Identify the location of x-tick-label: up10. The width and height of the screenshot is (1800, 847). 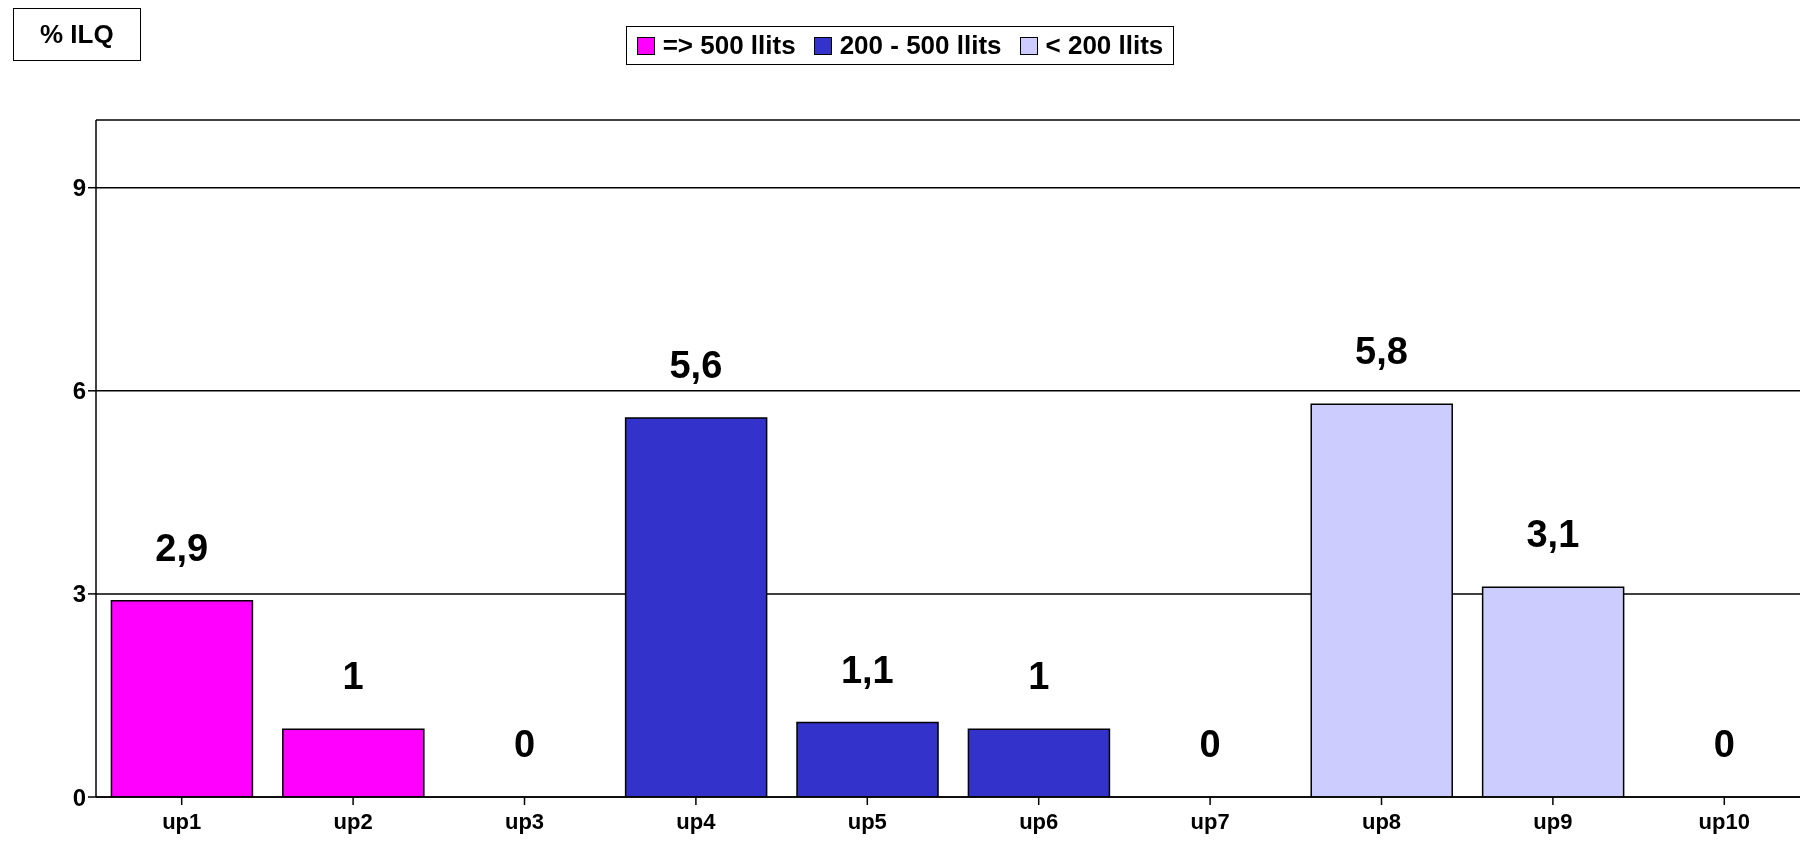
(1724, 821).